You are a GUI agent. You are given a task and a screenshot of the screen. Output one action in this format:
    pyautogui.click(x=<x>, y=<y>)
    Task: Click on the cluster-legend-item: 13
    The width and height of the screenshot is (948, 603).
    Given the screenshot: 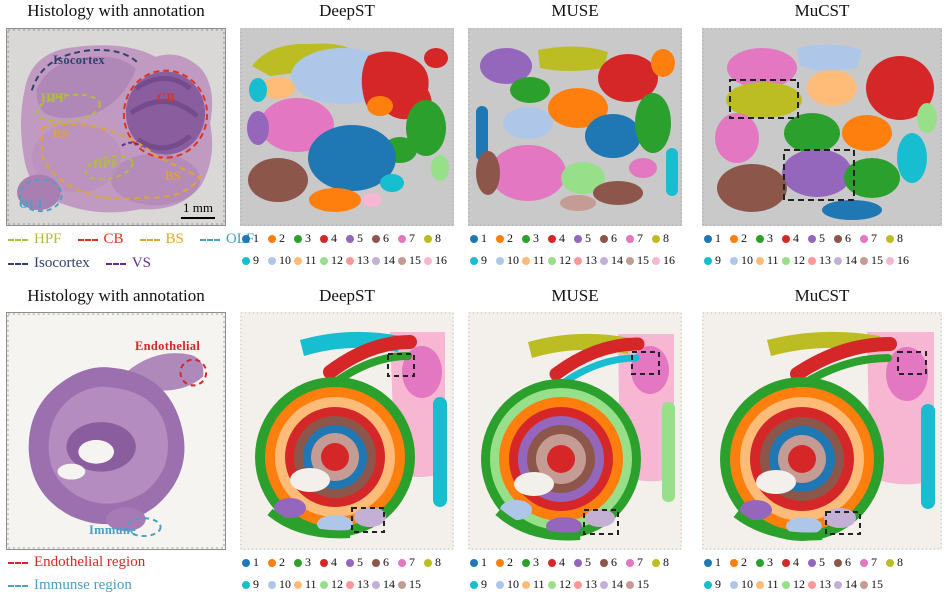 What is the action you would take?
    pyautogui.click(x=587, y=260)
    